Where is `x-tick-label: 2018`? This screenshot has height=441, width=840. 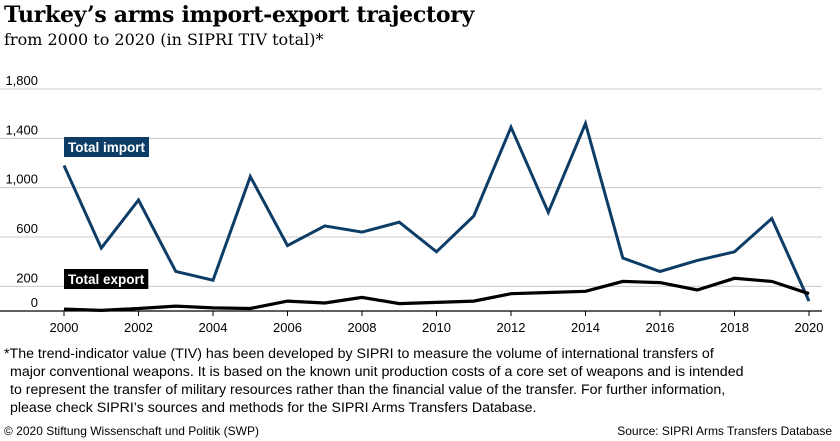
x-tick-label: 2018 is located at coordinates (734, 327).